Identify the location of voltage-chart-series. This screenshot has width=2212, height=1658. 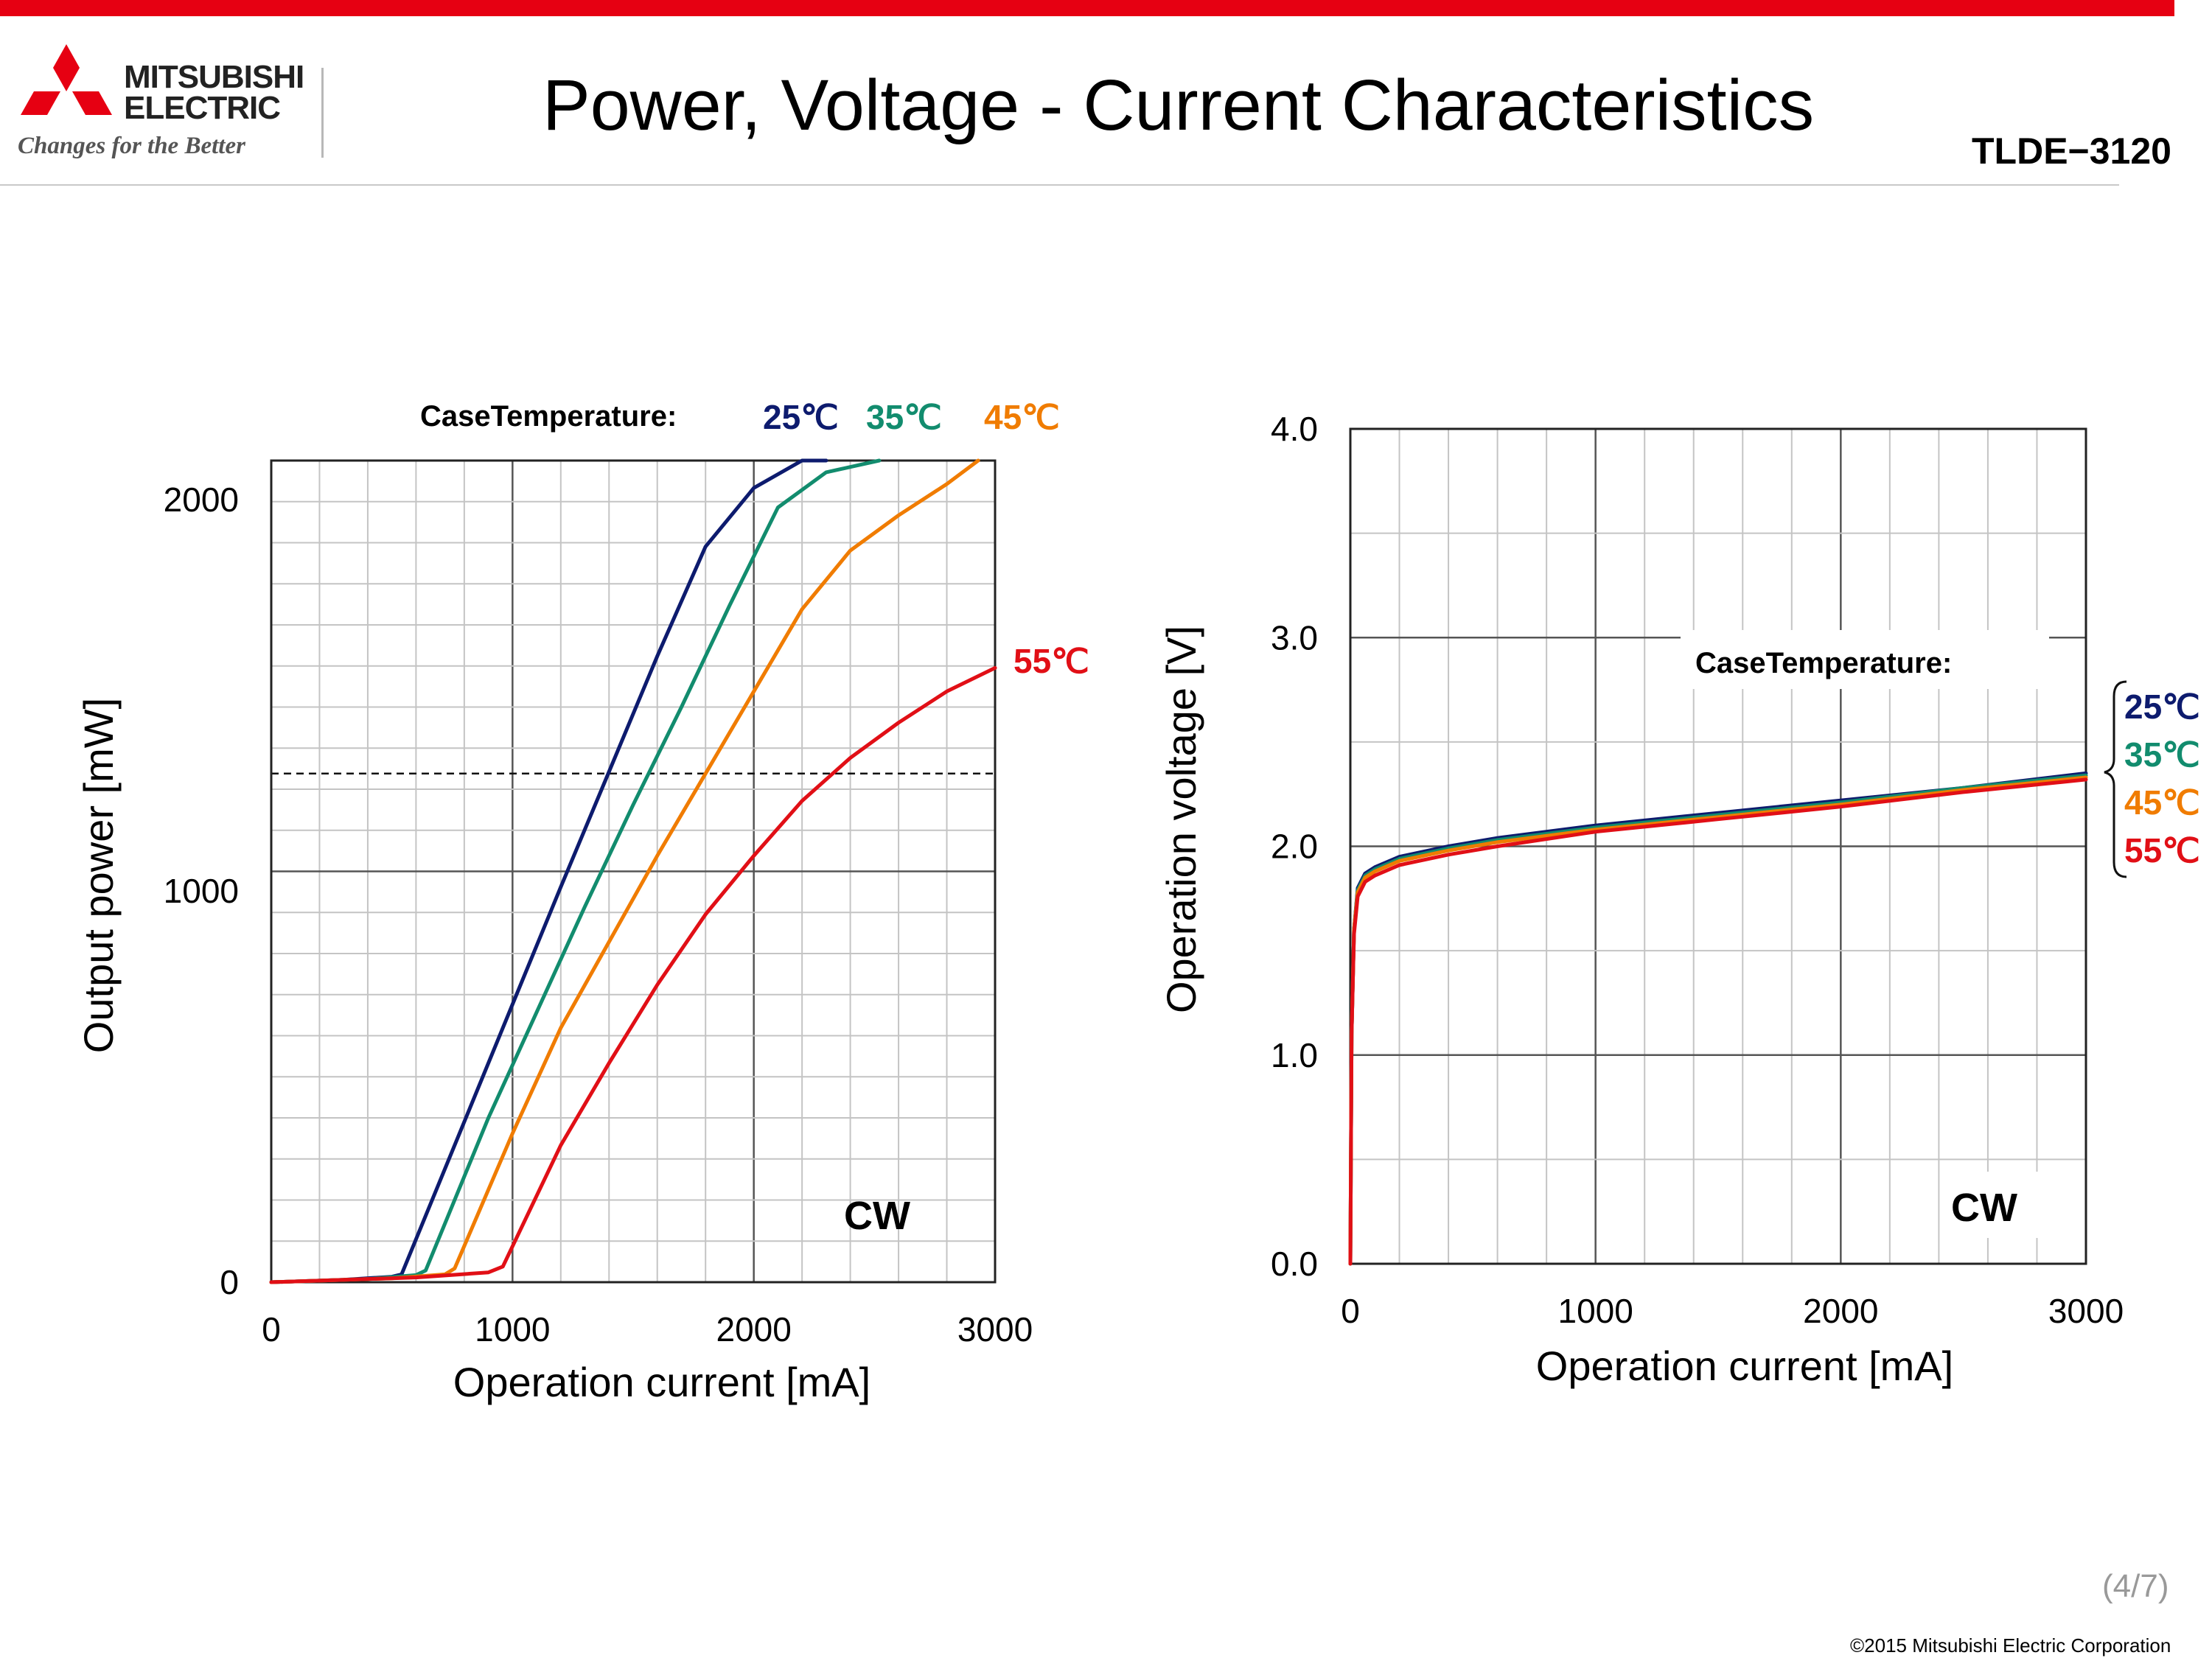
(1718, 1019).